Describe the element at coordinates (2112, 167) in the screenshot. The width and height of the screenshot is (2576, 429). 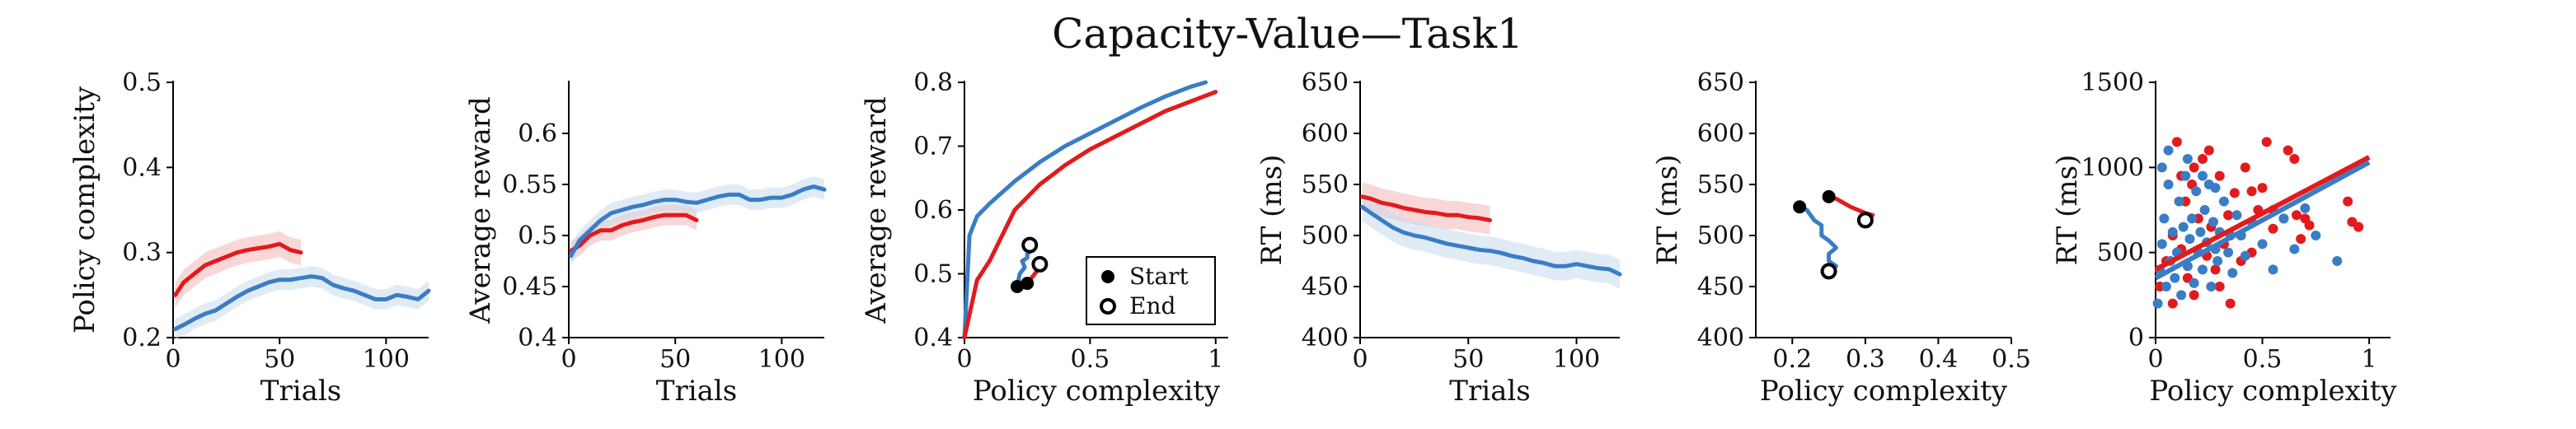
I see `y-tick-label: 1000` at that location.